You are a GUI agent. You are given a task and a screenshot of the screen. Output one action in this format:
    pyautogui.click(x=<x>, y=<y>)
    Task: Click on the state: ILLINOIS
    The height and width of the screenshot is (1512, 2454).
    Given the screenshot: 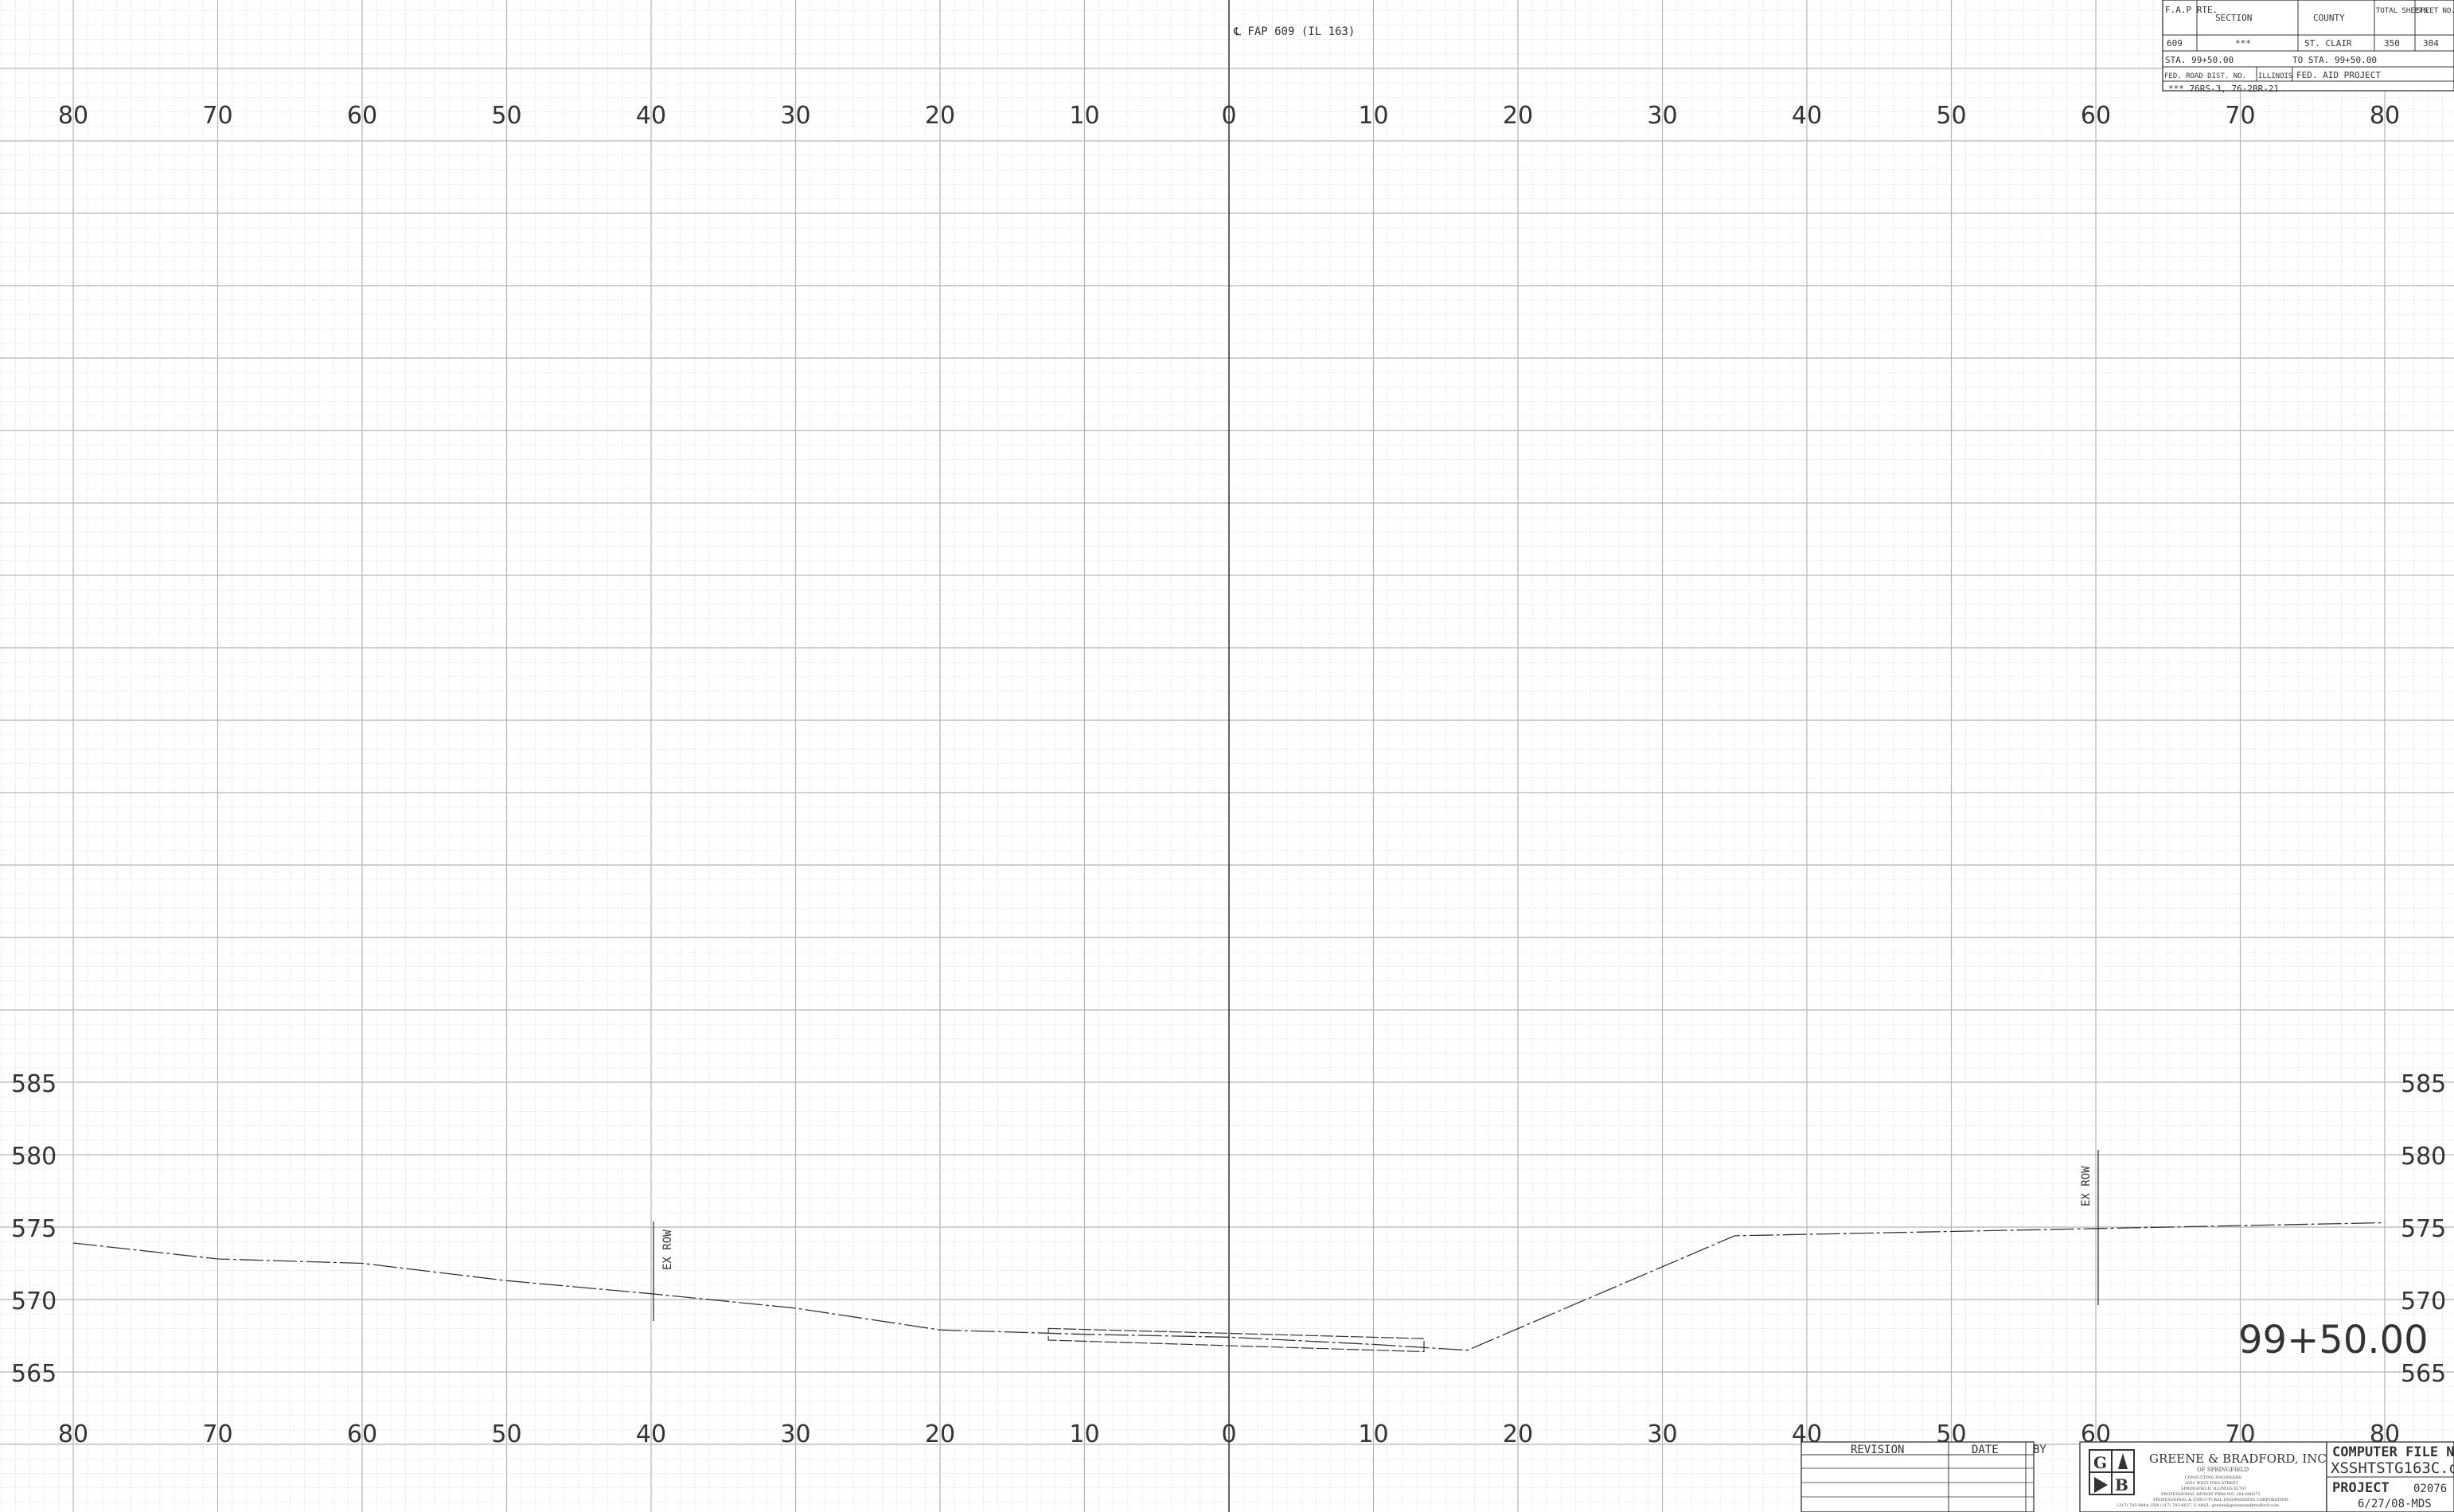 What is the action you would take?
    pyautogui.click(x=2275, y=76)
    